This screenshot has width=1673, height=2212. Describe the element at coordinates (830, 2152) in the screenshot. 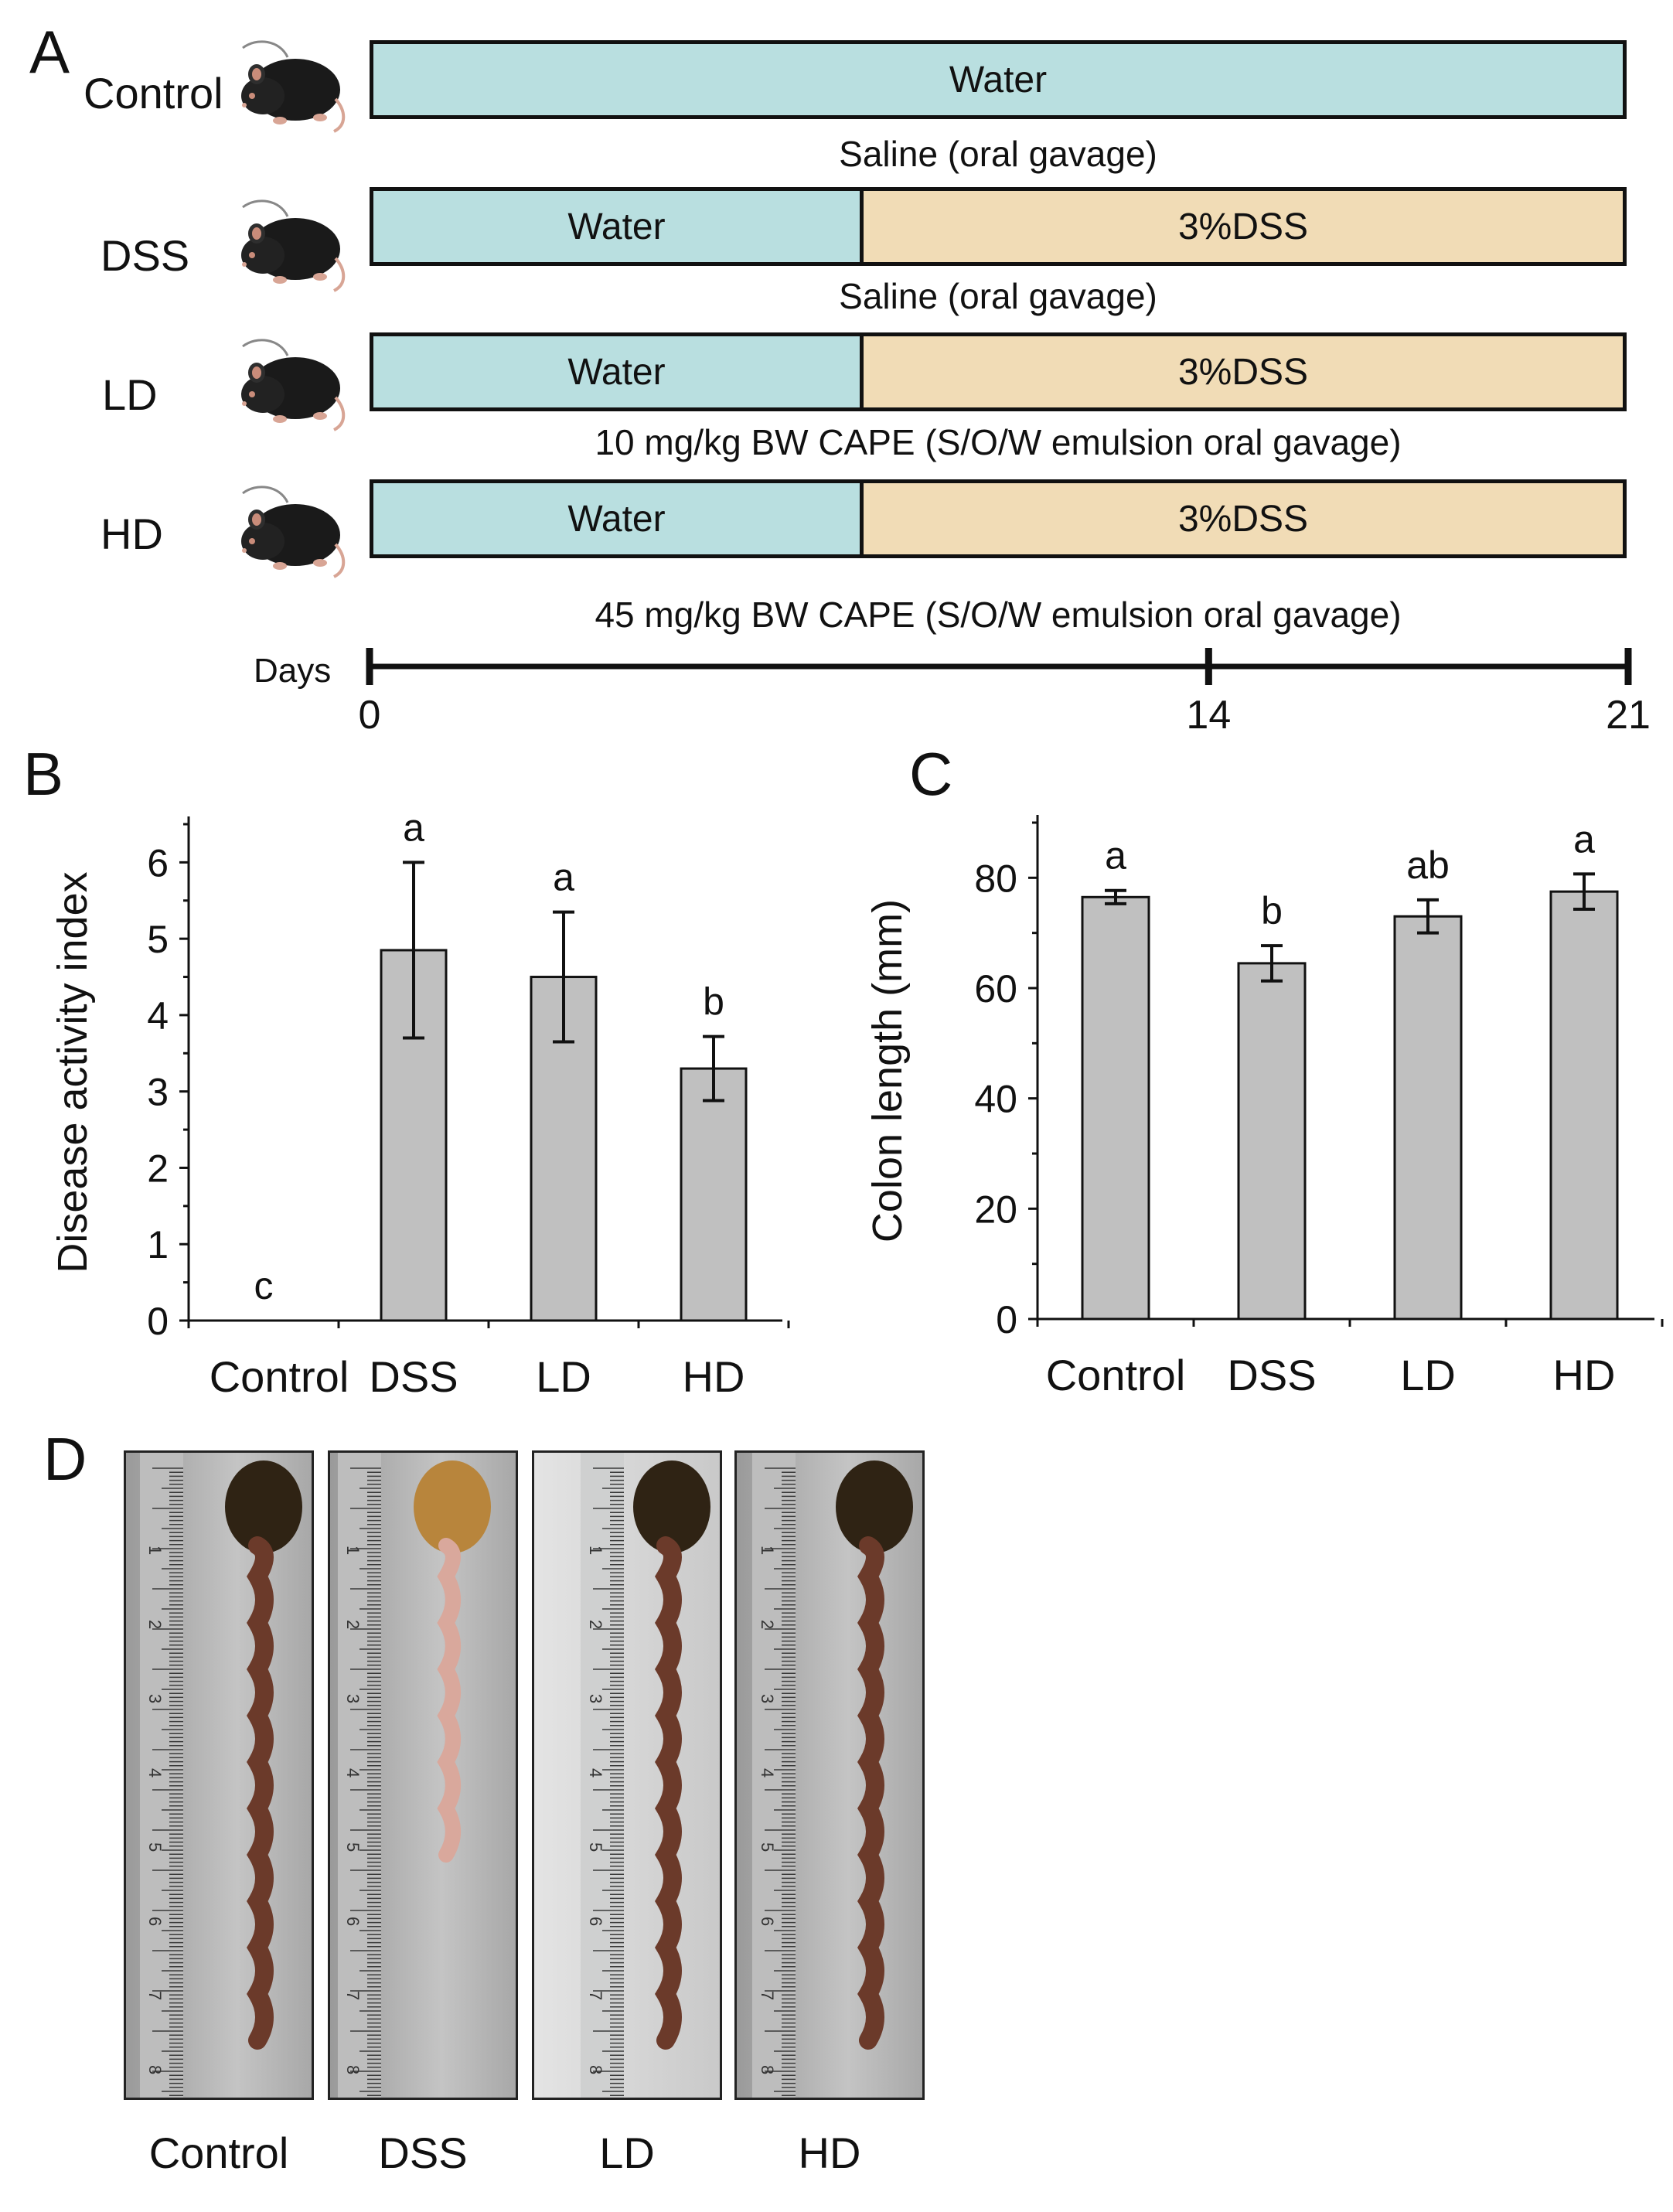

I see `photo-label-hd: HD` at that location.